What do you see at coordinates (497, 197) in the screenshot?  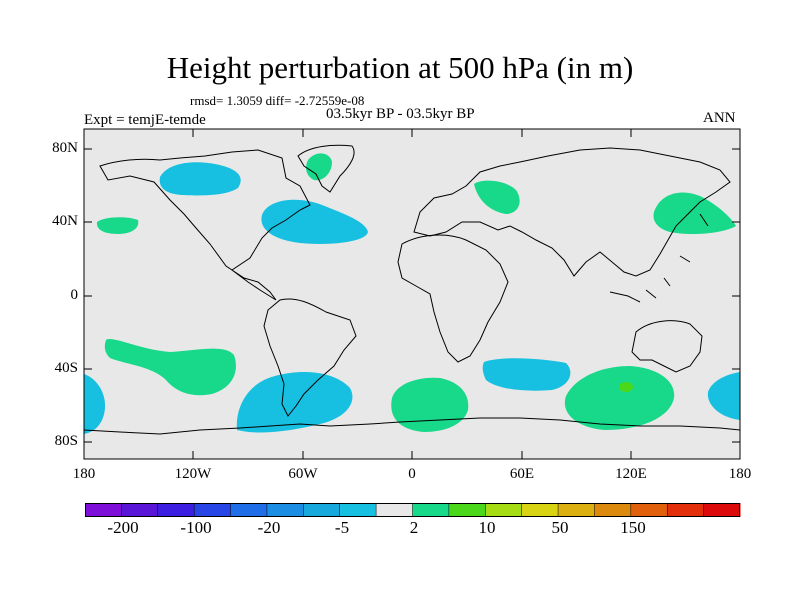 I see `field-positive-europe` at bounding box center [497, 197].